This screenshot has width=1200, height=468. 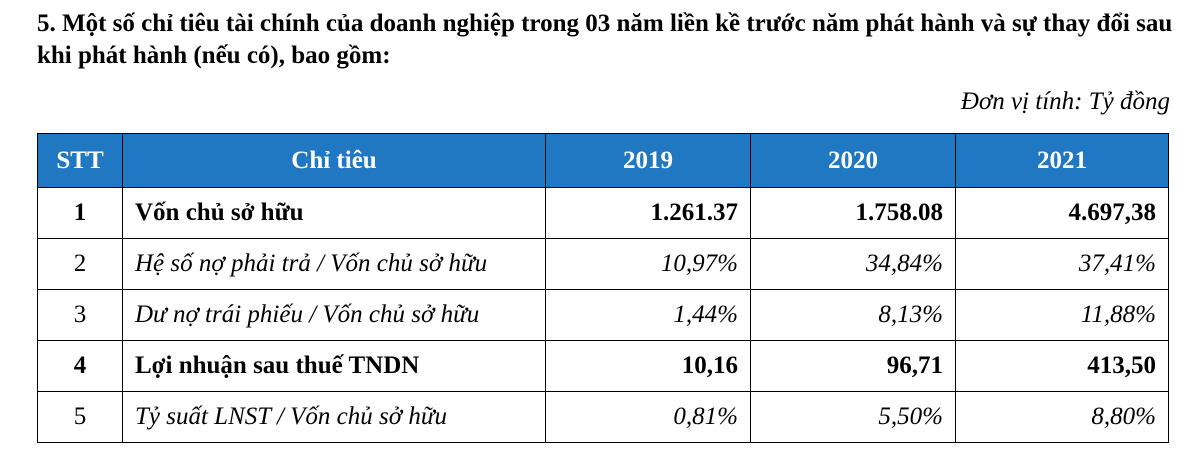 What do you see at coordinates (1062, 315) in the screenshot?
I see `value-cell: 11,88%` at bounding box center [1062, 315].